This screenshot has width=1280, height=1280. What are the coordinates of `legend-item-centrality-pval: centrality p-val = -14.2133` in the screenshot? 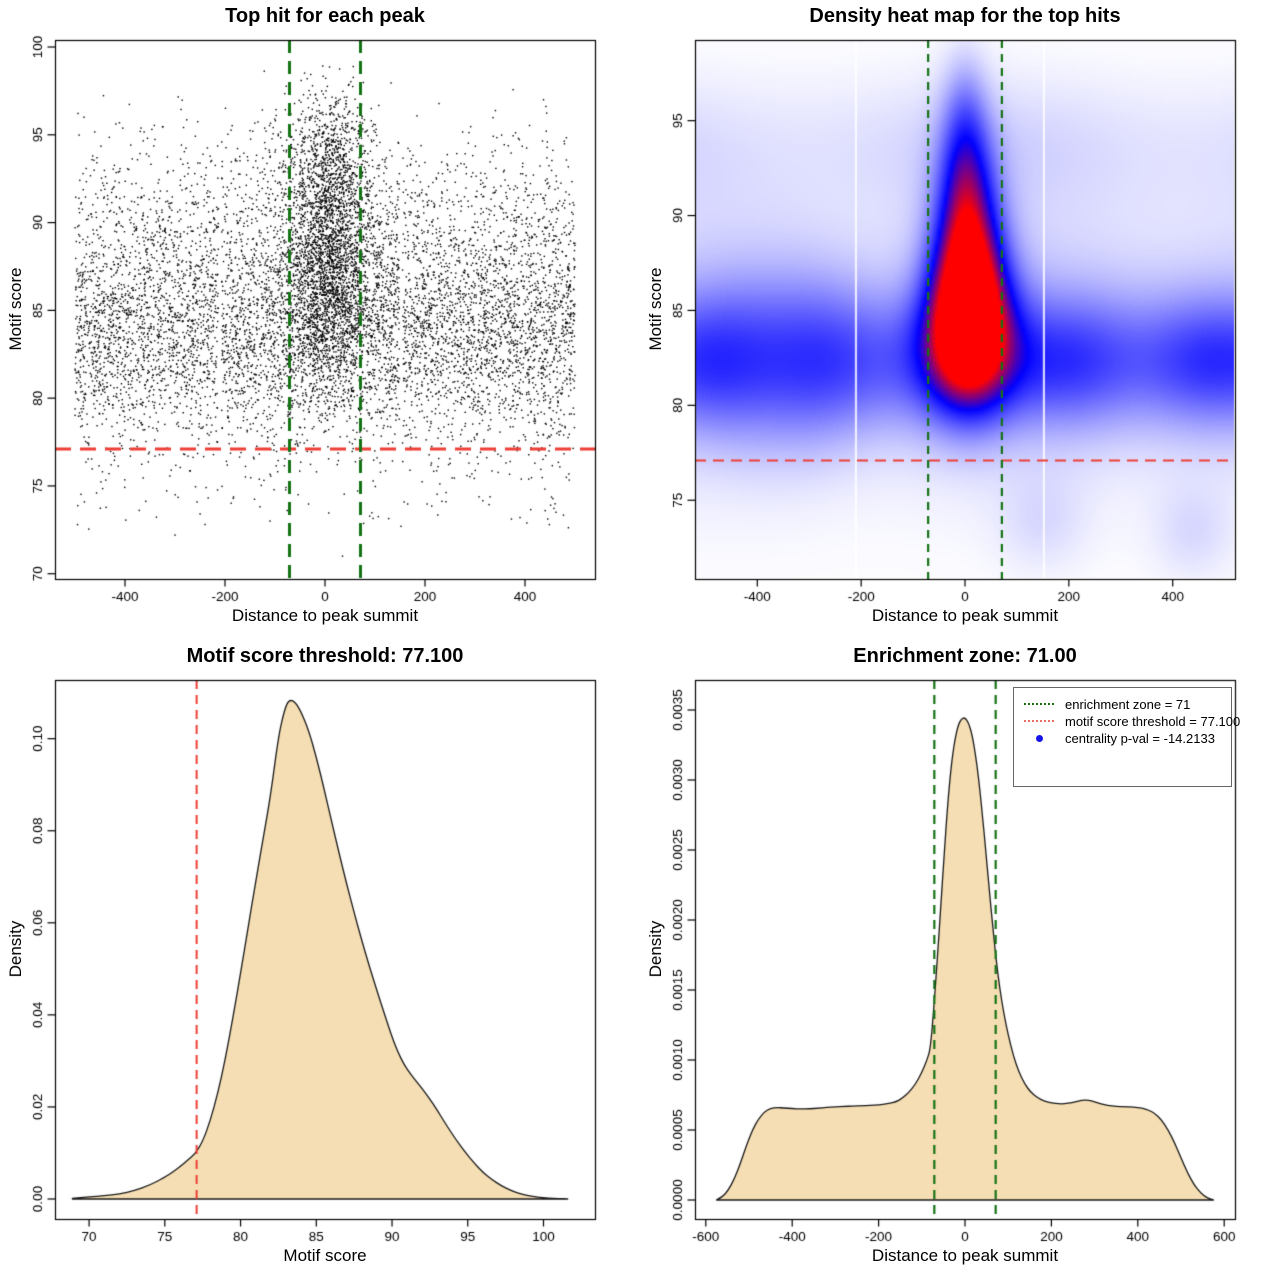 It's located at (1124, 738).